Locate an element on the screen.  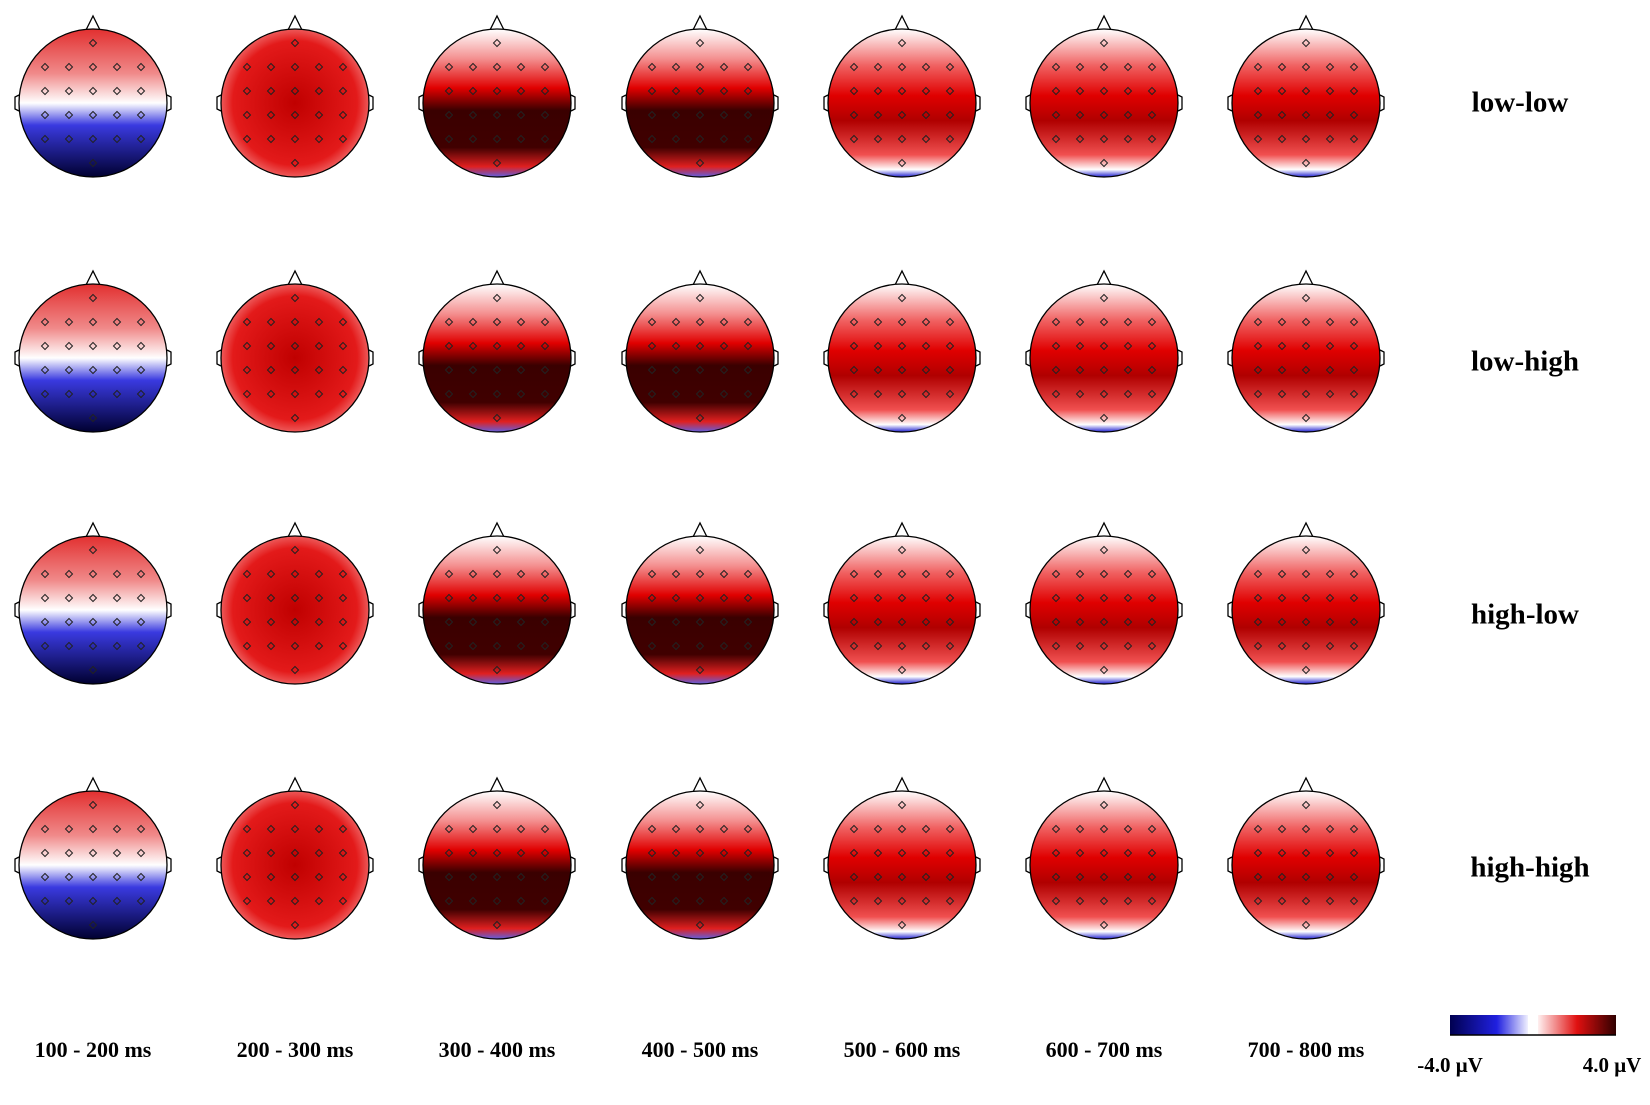
time-window-label: 400 - 500 ms is located at coordinates (700, 1049).